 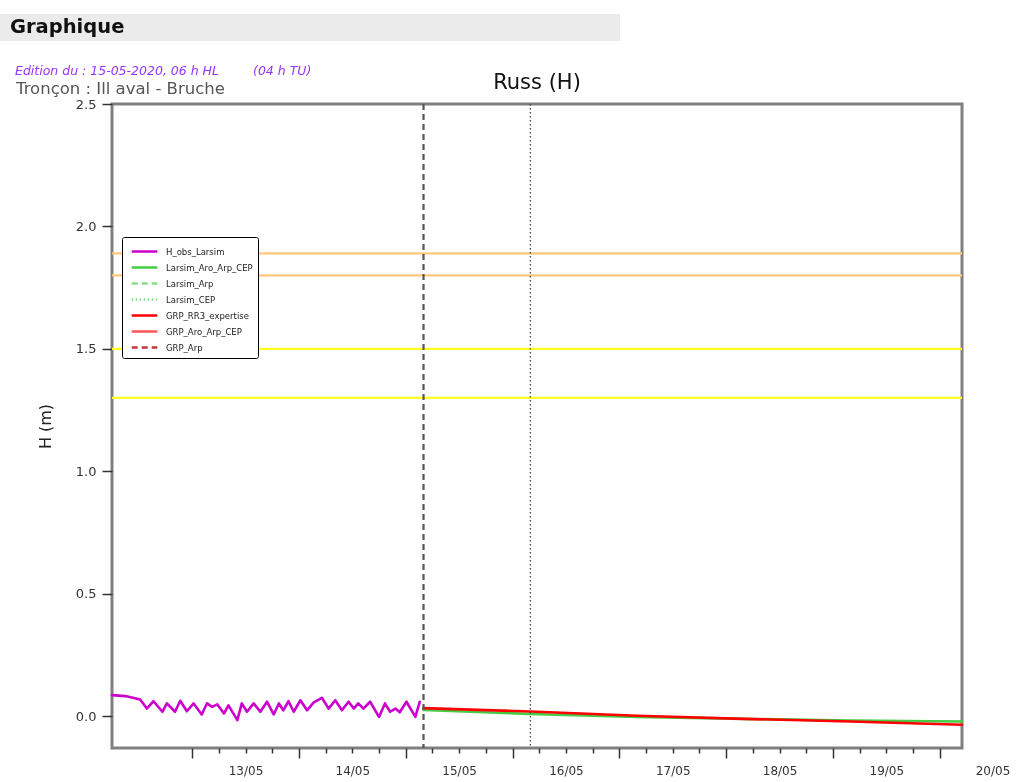 I want to click on x-tick-label: 18/05, so click(x=780, y=770).